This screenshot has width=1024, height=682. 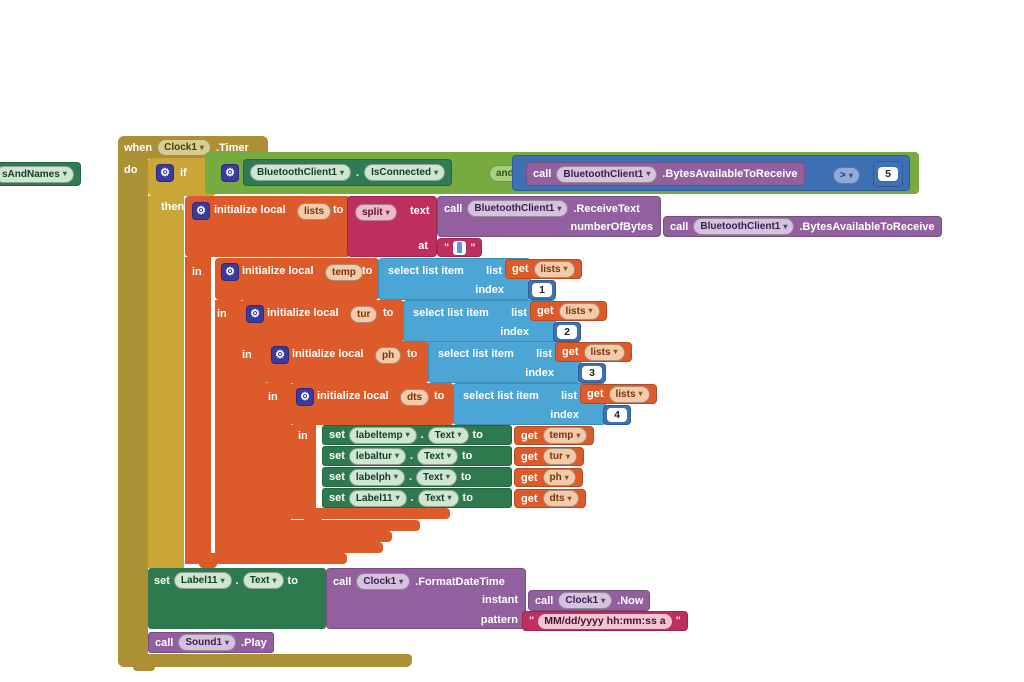 What do you see at coordinates (347, 362) in the screenshot?
I see `initialize-local-ph-block: ⚙ initialize local ph to` at bounding box center [347, 362].